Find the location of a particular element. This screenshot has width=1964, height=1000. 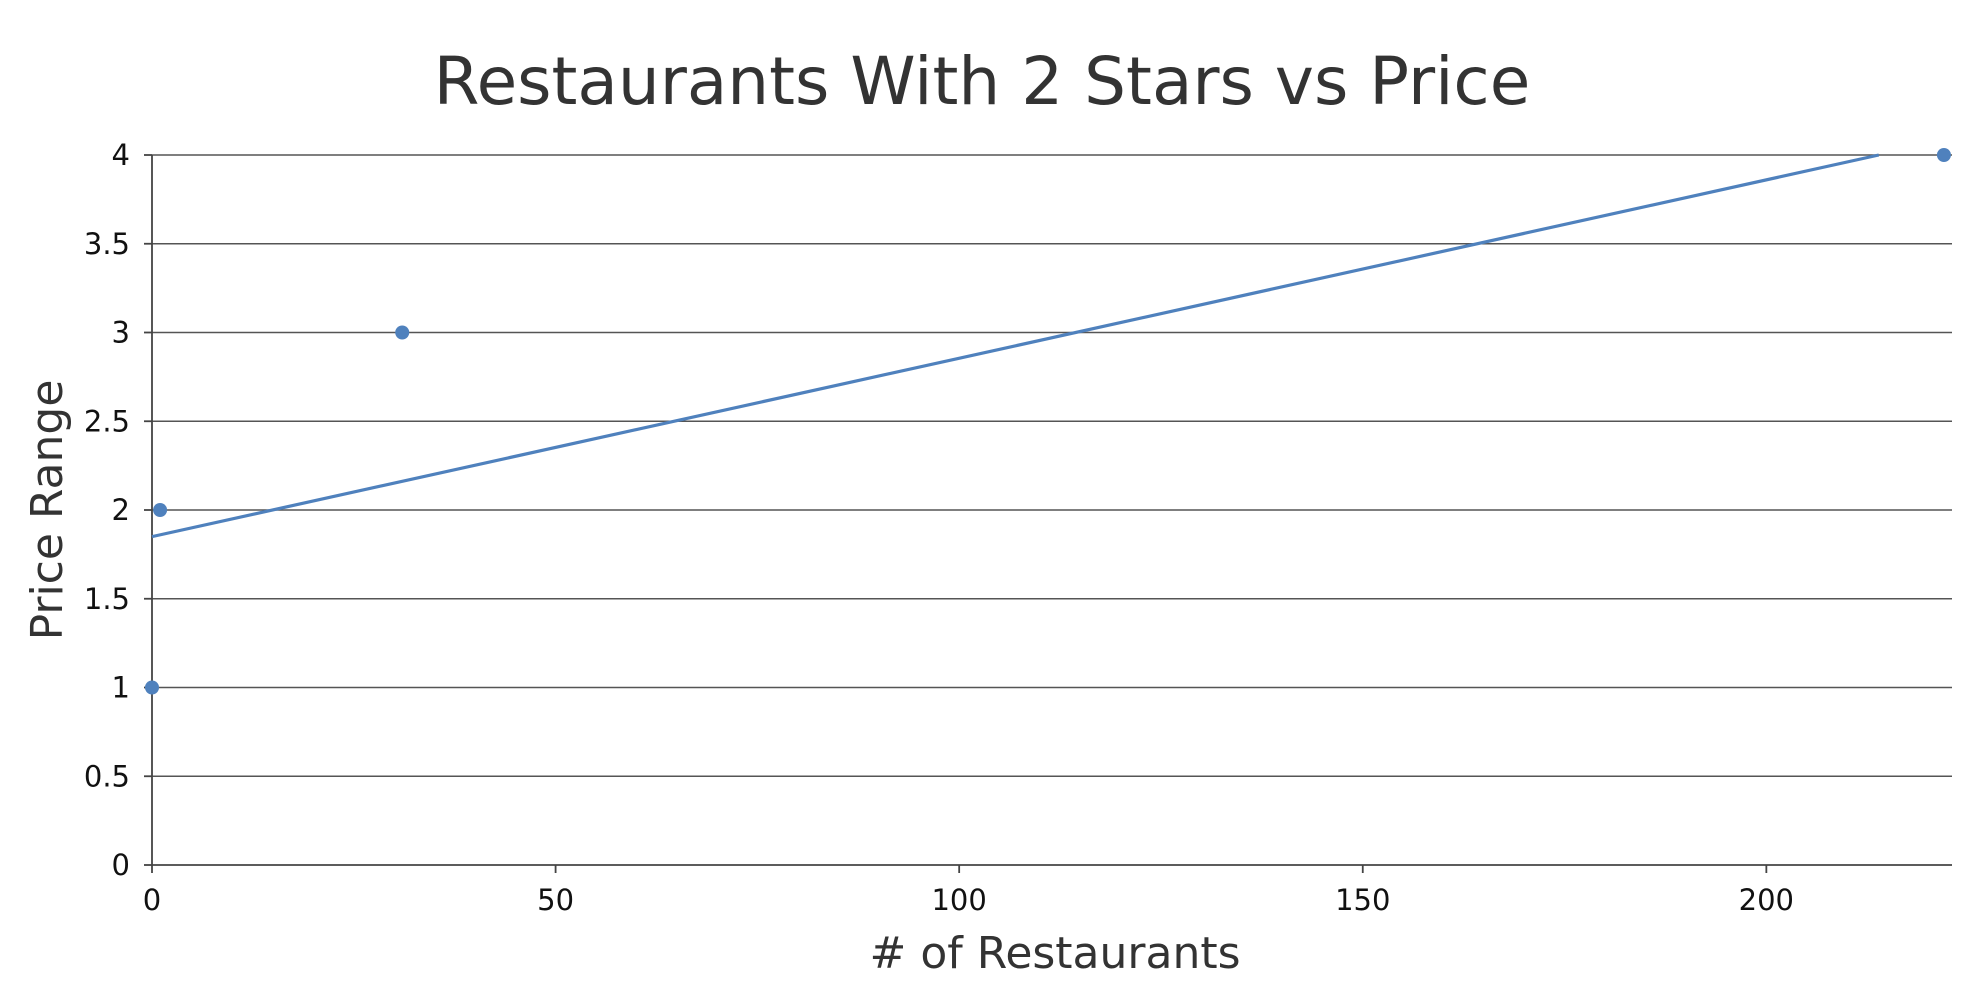

chart-title: Restaurants With 2 Stars vs Price is located at coordinates (982, 81).